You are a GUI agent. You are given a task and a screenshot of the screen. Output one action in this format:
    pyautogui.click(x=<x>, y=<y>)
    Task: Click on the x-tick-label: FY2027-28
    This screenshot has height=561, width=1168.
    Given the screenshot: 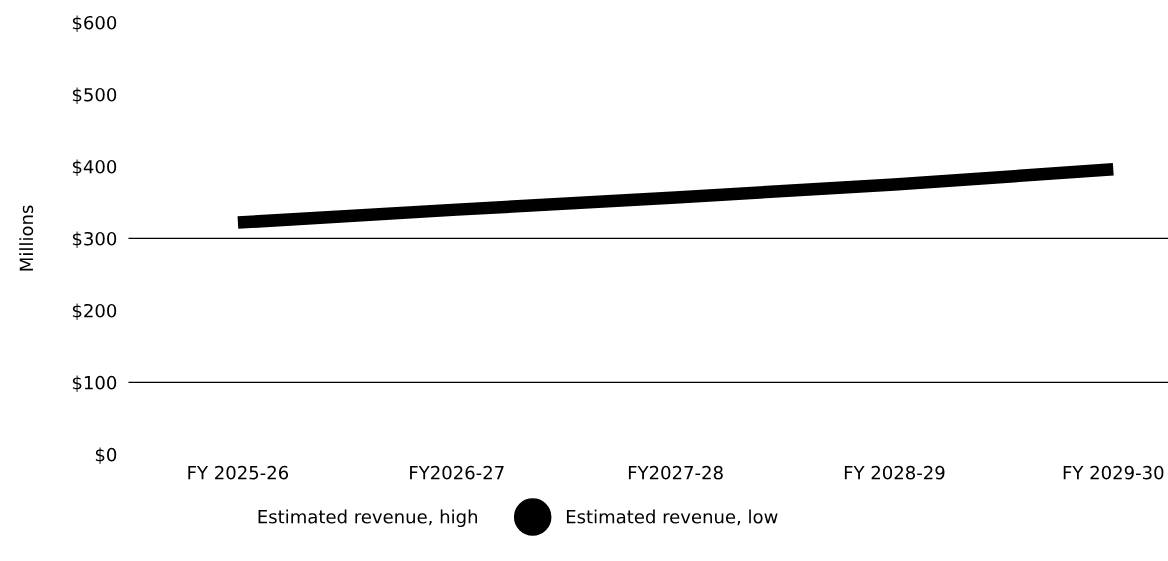 What is the action you would take?
    pyautogui.click(x=675, y=472)
    